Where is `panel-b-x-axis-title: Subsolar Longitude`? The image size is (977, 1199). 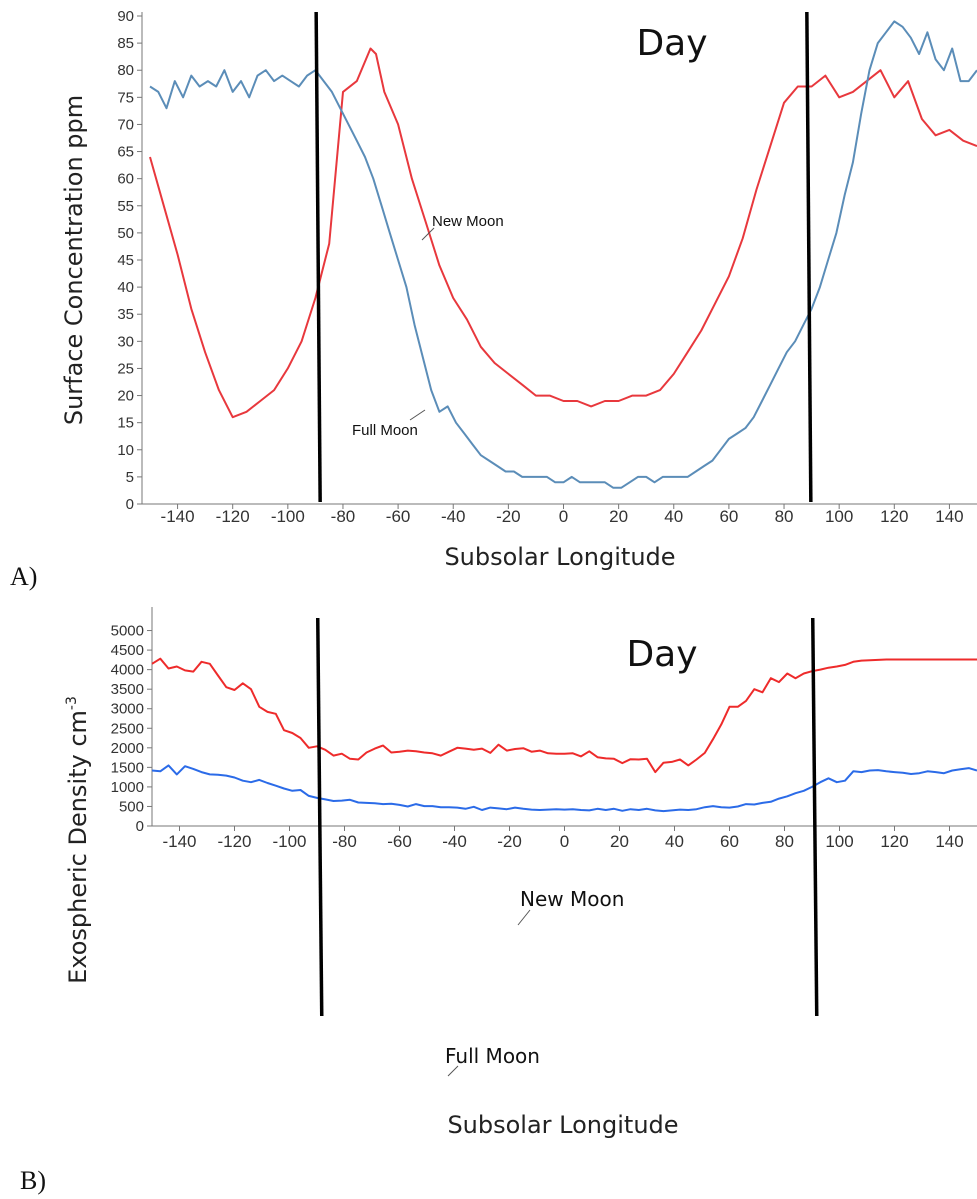
panel-b-x-axis-title: Subsolar Longitude is located at coordinates (562, 1125).